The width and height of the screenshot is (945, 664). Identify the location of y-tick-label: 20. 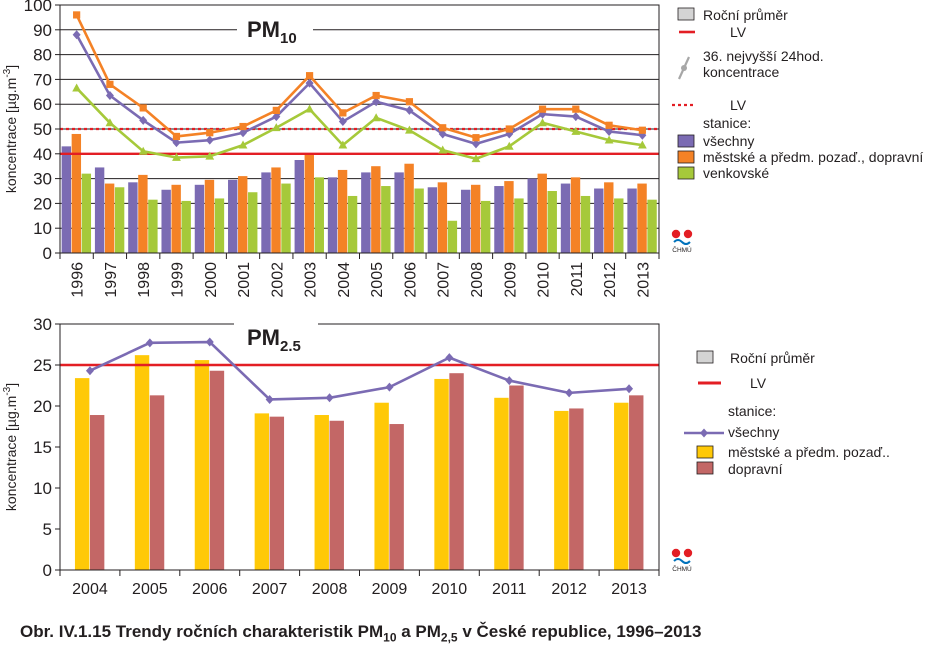
(42, 203).